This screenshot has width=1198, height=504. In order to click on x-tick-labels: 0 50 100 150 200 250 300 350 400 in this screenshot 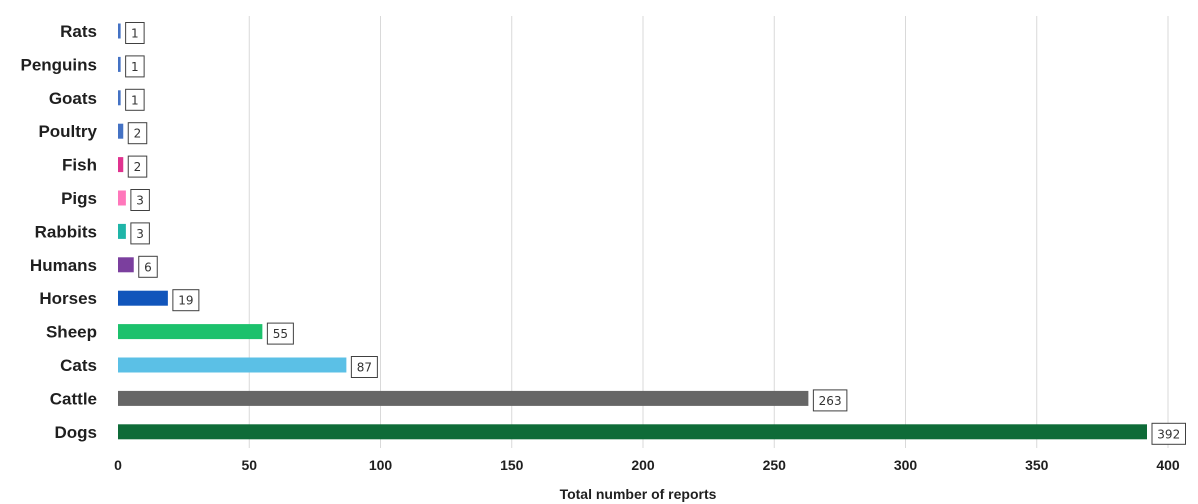, I will do `click(647, 465)`.